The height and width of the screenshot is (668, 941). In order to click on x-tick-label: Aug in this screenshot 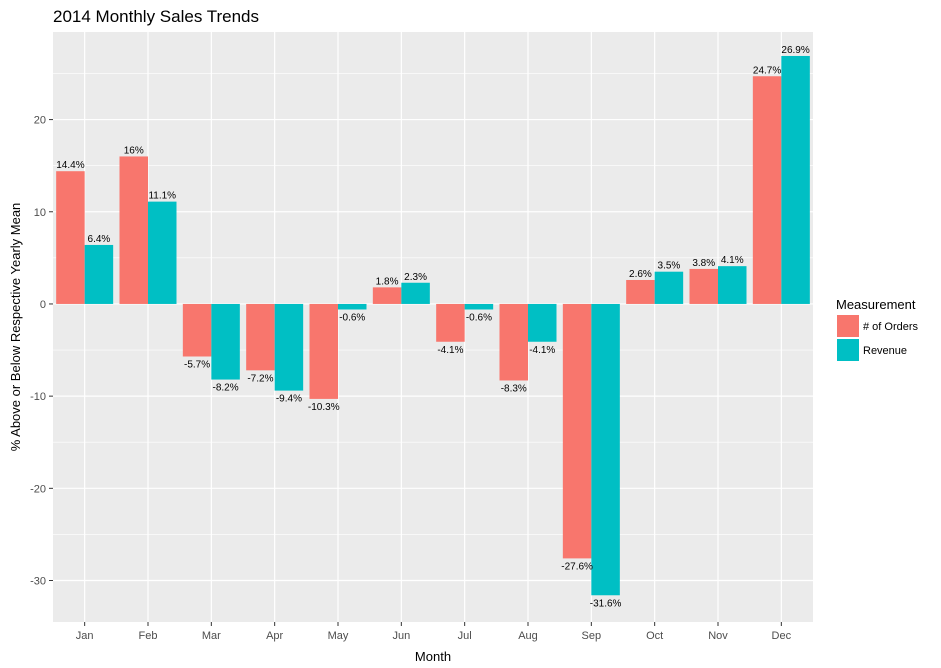, I will do `click(528, 636)`.